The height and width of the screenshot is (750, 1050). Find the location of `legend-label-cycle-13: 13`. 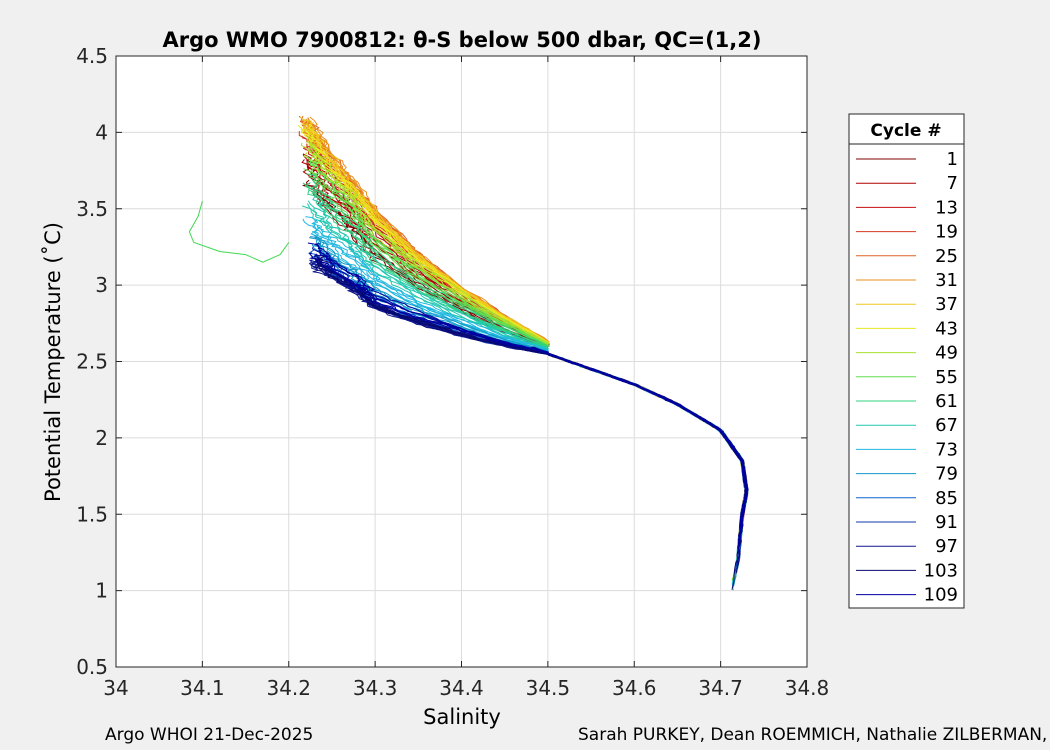

legend-label-cycle-13: 13 is located at coordinates (946, 207).